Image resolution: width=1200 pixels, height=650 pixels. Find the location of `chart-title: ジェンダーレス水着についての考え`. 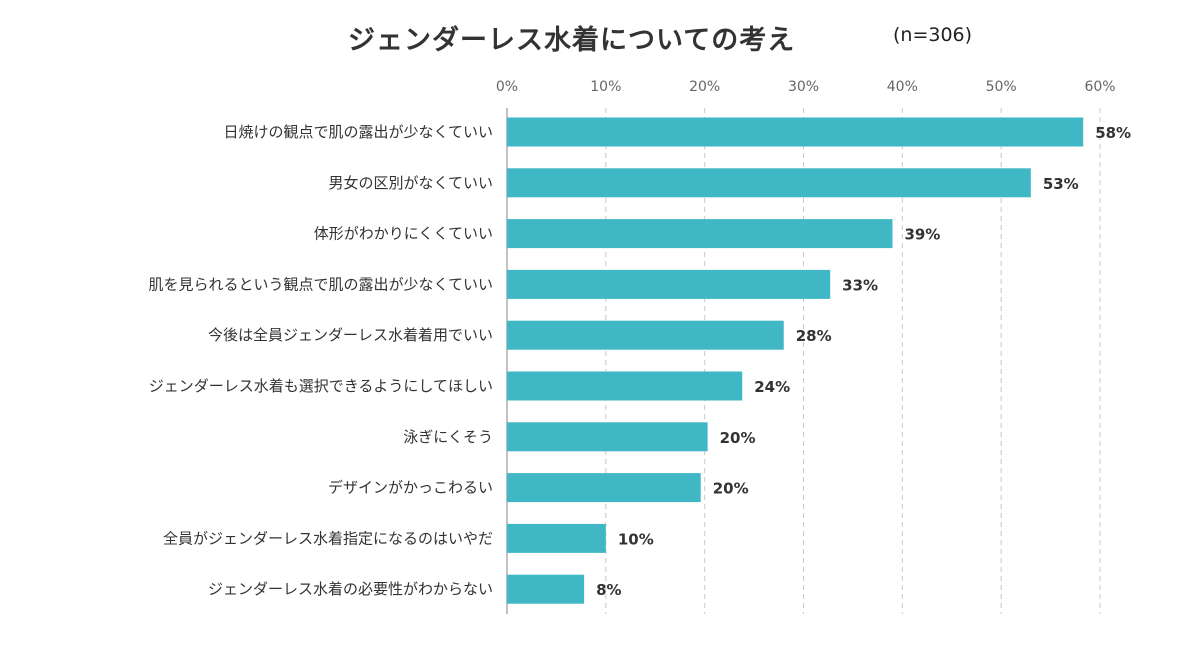

chart-title: ジェンダーレス水着についての考え is located at coordinates (572, 40).